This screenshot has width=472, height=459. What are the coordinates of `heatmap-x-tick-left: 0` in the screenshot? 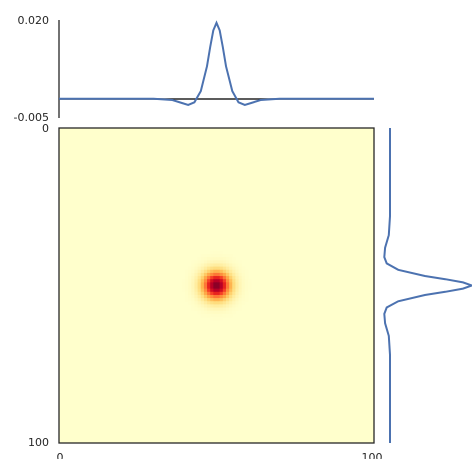 It's located at (60, 455).